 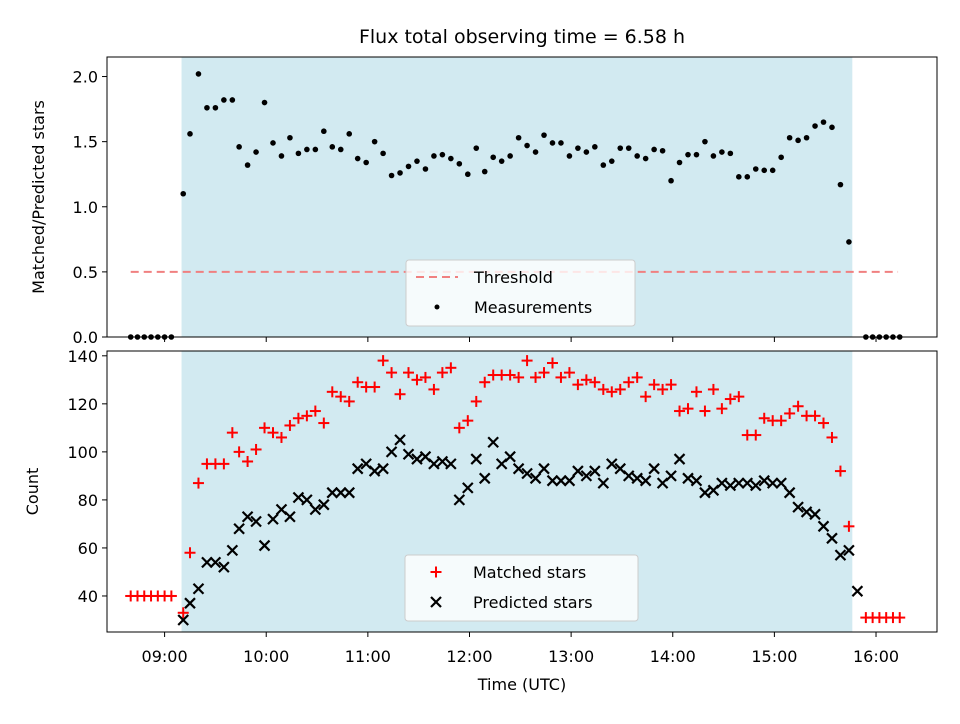 What do you see at coordinates (571, 656) in the screenshot?
I see `x-tick-label: 13:00` at bounding box center [571, 656].